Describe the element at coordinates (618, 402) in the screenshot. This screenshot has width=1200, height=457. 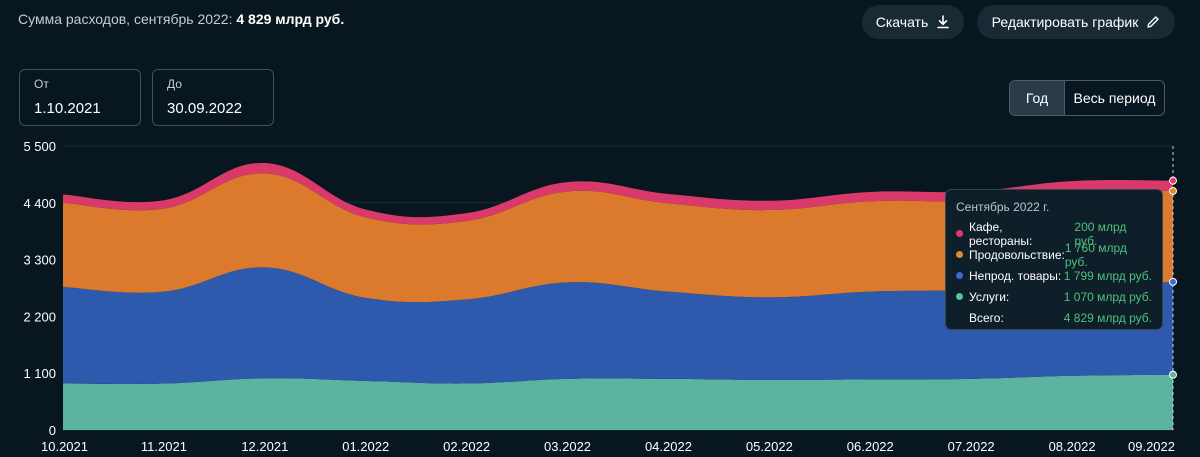
I see `area-services` at that location.